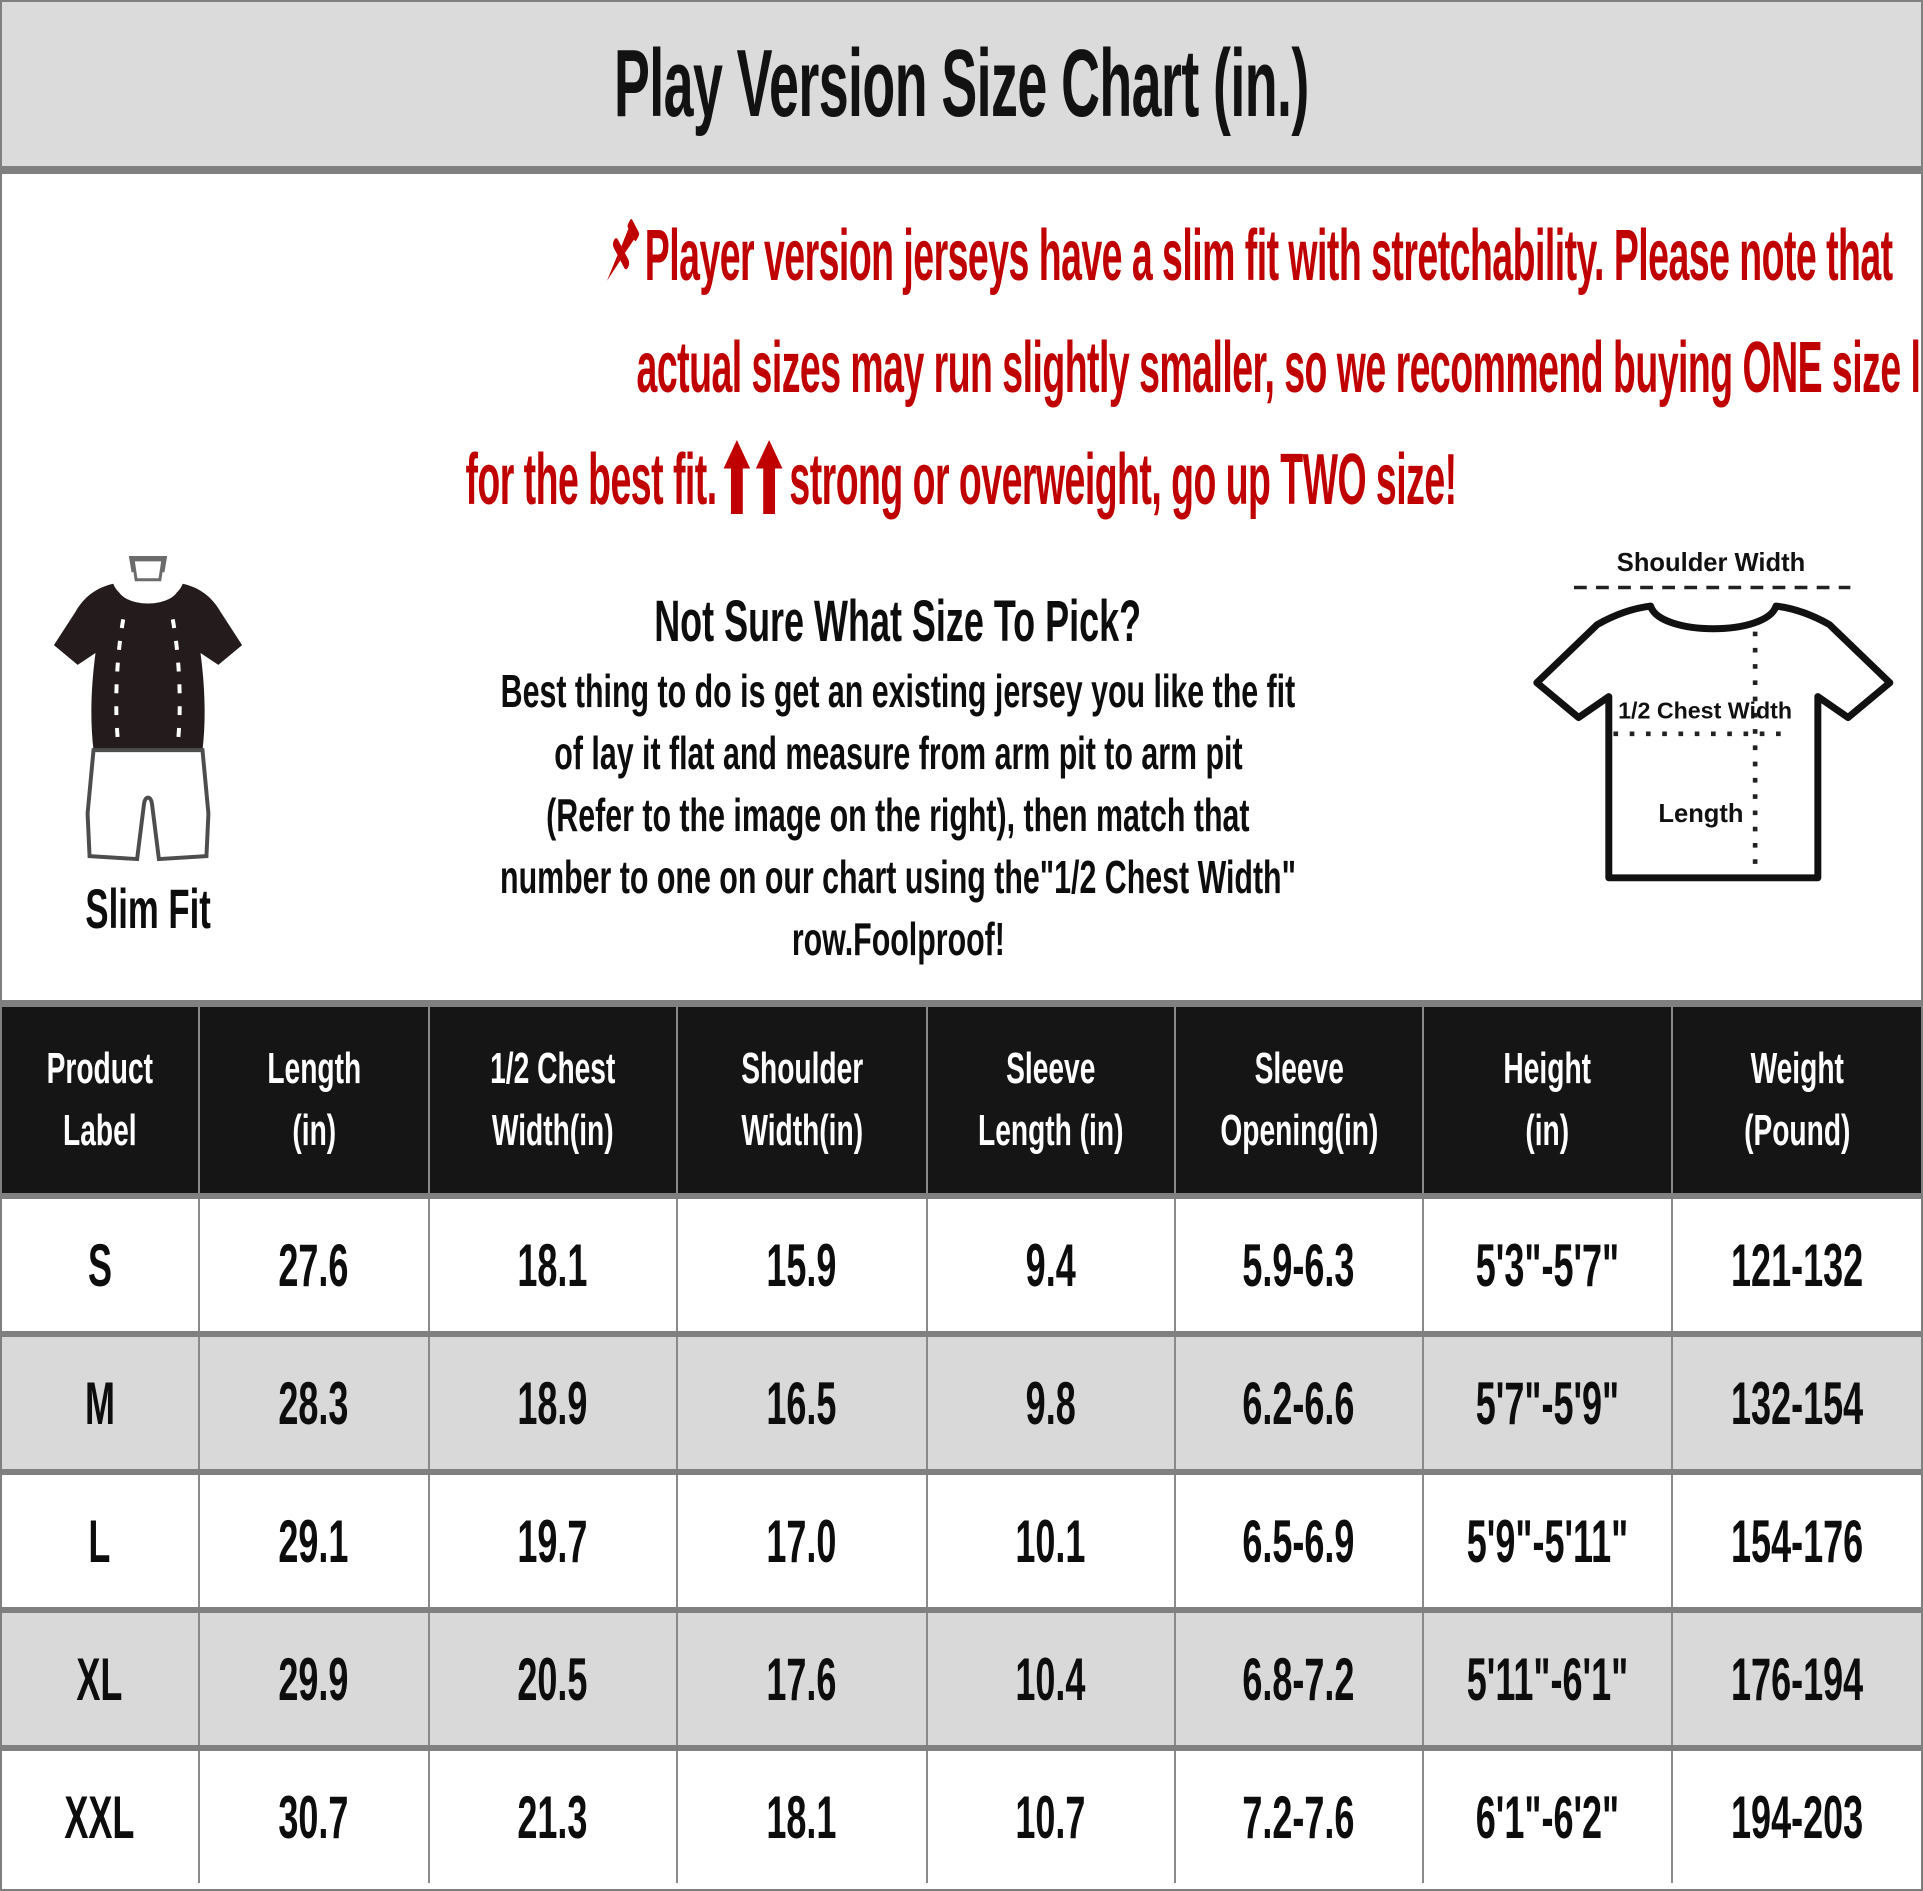 This screenshot has height=1891, width=1923. What do you see at coordinates (99, 1265) in the screenshot?
I see `size-label-s: S` at bounding box center [99, 1265].